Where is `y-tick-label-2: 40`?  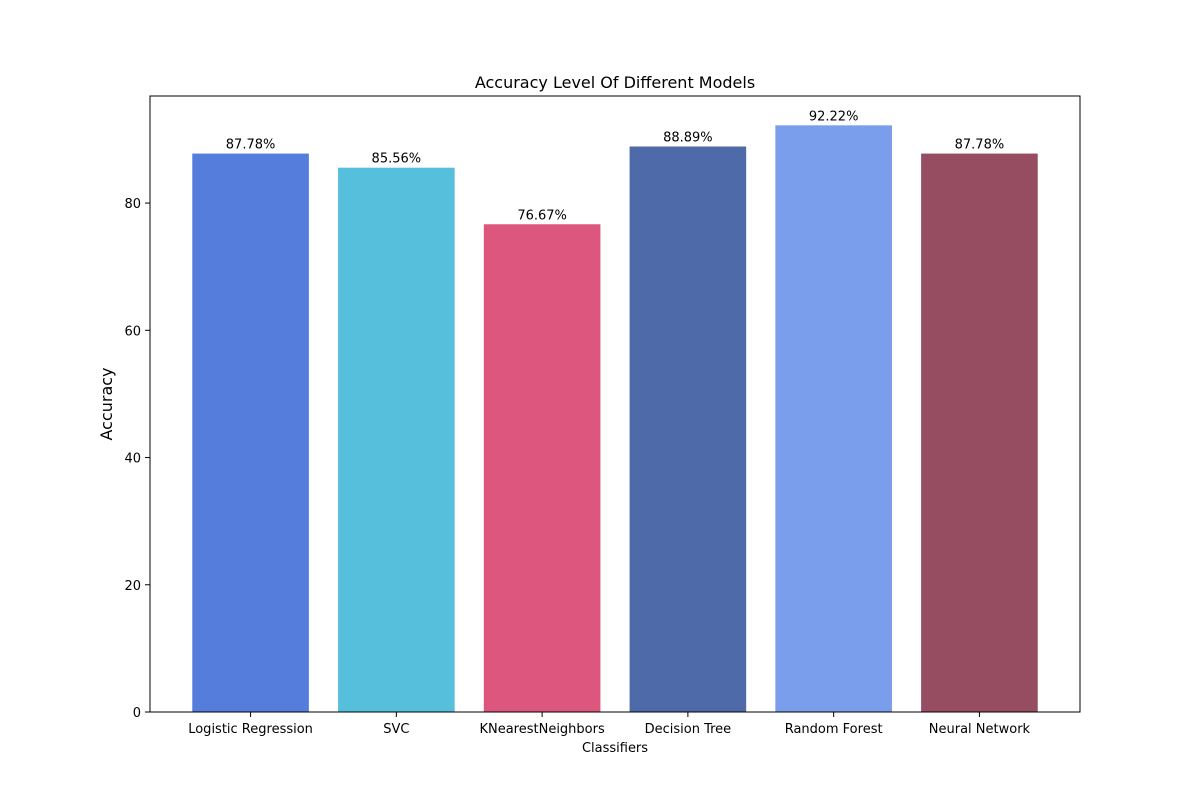 y-tick-label-2: 40 is located at coordinates (132, 459).